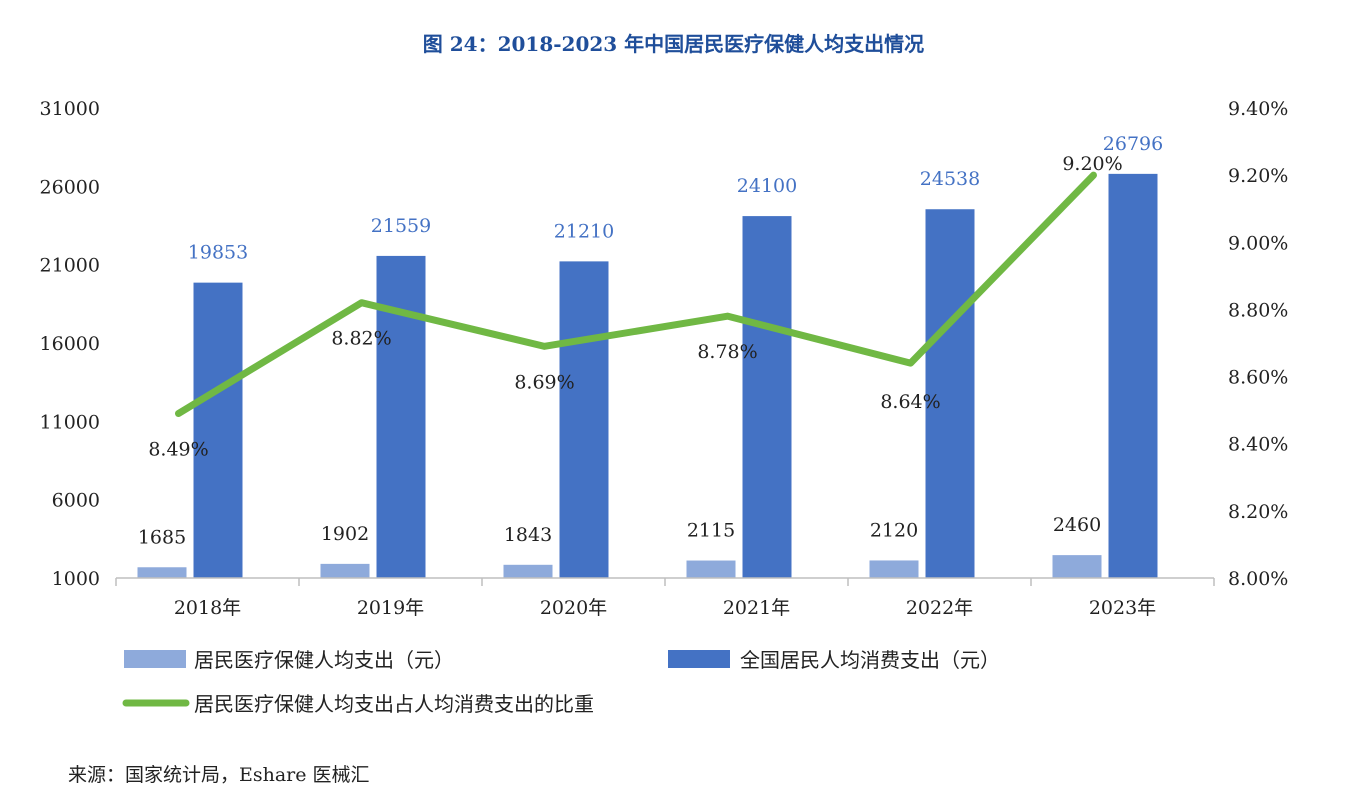 The width and height of the screenshot is (1347, 801). I want to click on consumption-data-label: 21559, so click(401, 226).